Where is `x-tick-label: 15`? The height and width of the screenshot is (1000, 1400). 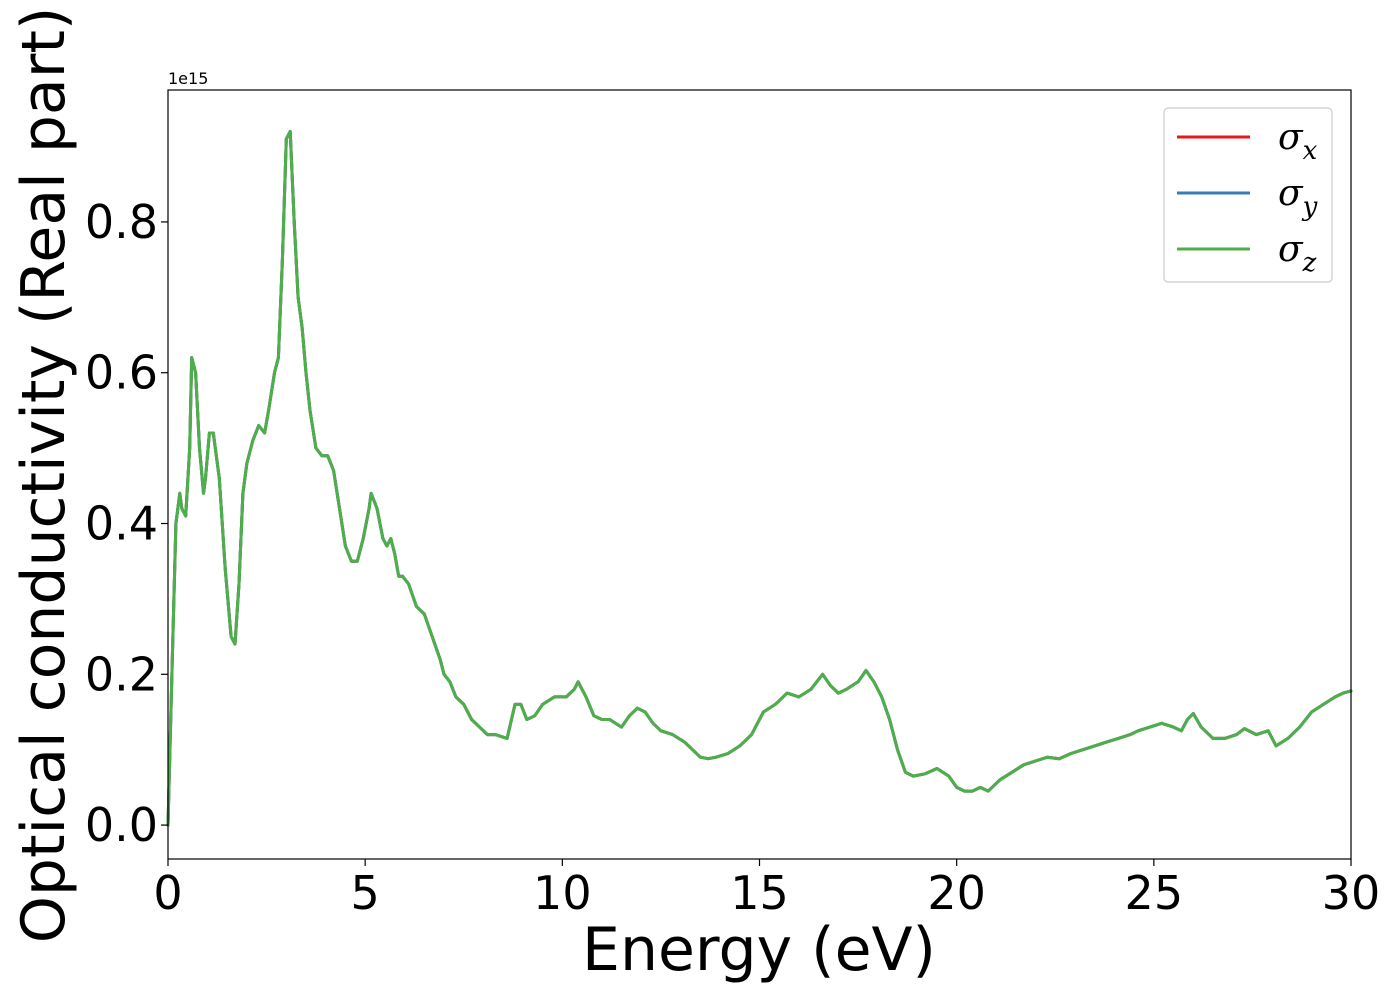
x-tick-label: 15 is located at coordinates (759, 893).